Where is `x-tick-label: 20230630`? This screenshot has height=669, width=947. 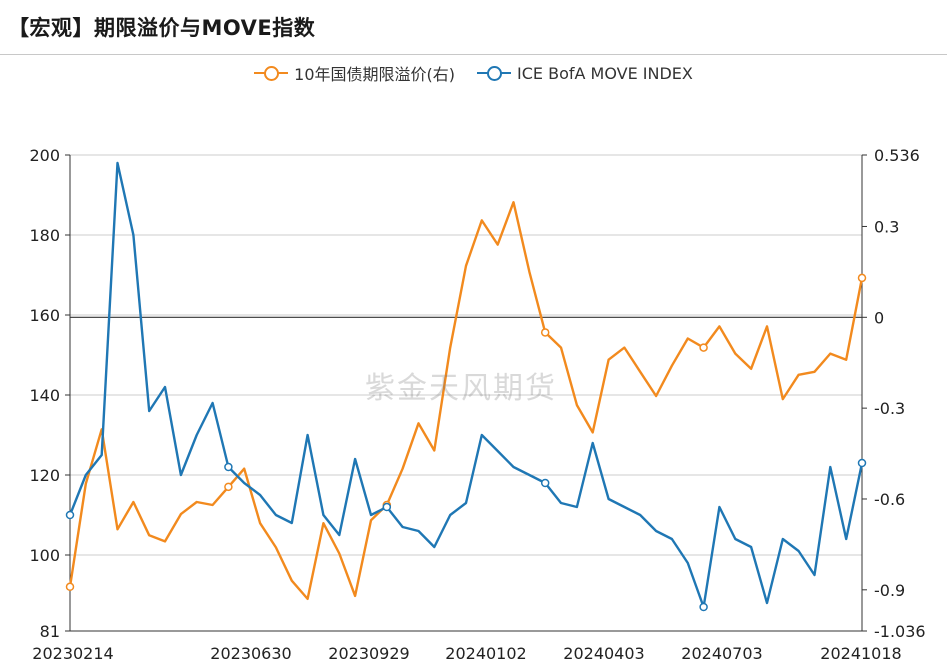 x-tick-label: 20230630 is located at coordinates (250, 653).